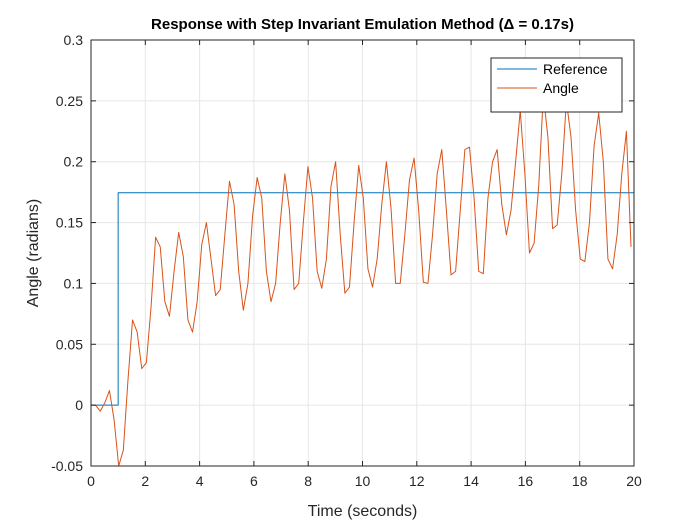  I want to click on x-tick-label: 8, so click(308, 481).